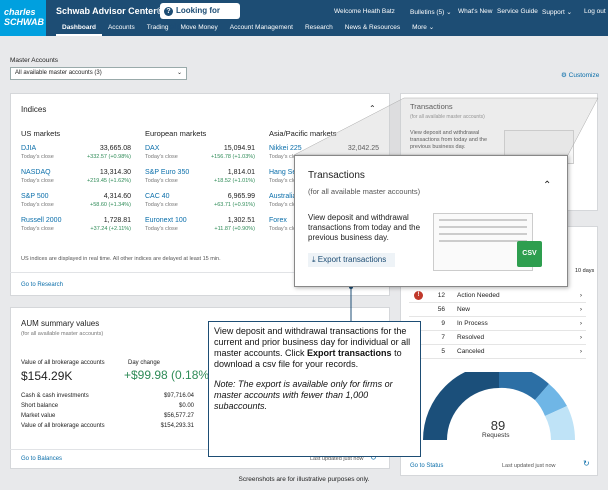 This screenshot has width=608, height=490. I want to click on market-row: Forex Today's close, so click(324, 229).